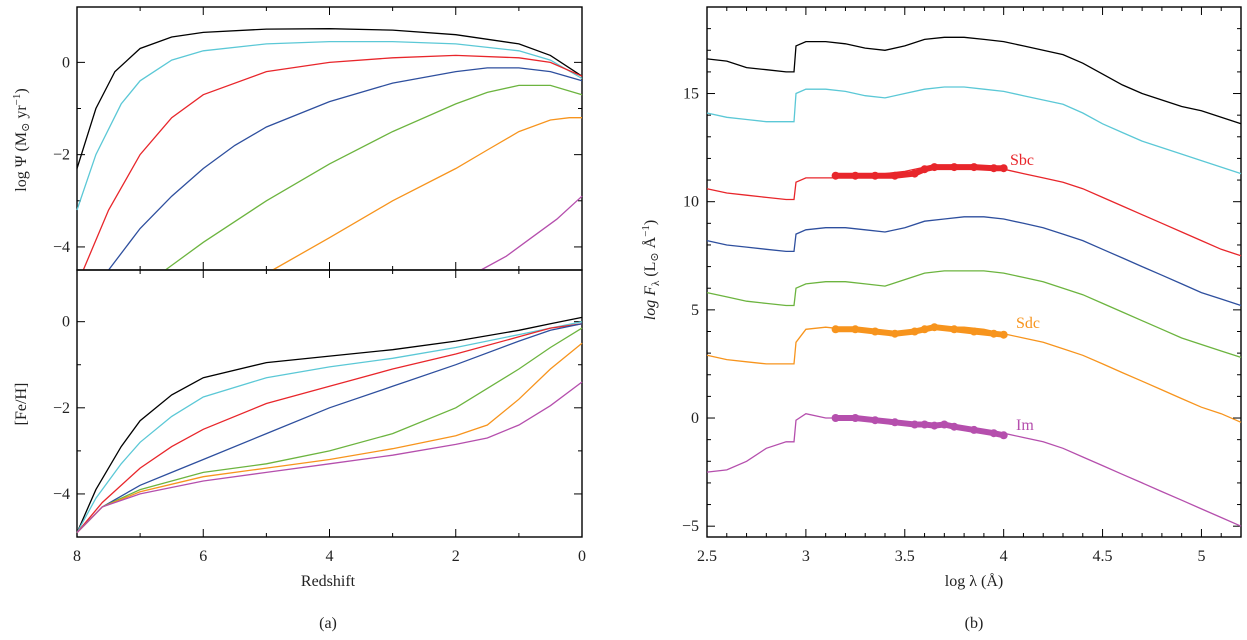 Image resolution: width=1247 pixels, height=640 pixels. What do you see at coordinates (77, 556) in the screenshot?
I see `x-tick-label: 8` at bounding box center [77, 556].